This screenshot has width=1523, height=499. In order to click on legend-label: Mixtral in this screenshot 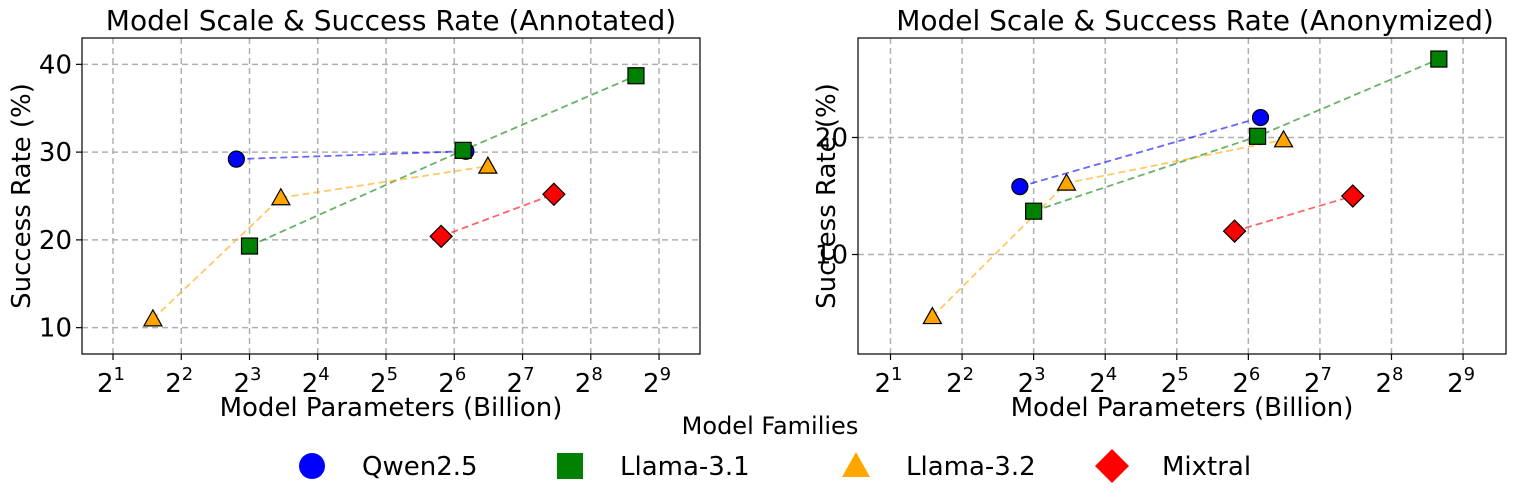, I will do `click(1206, 467)`.